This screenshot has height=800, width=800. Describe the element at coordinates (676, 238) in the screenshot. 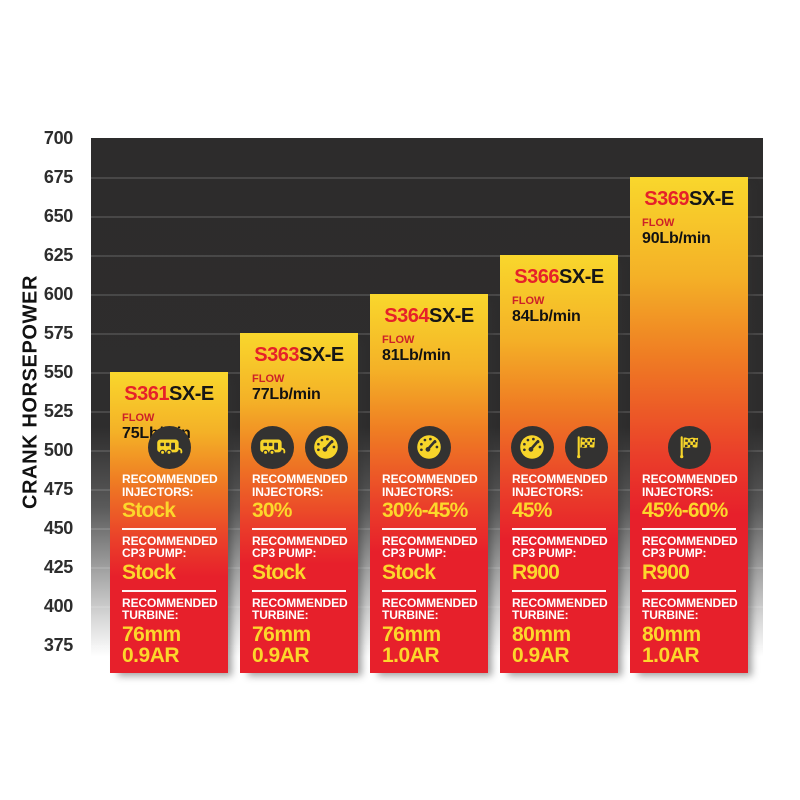

I see `flow-value: 90Lb/min` at that location.